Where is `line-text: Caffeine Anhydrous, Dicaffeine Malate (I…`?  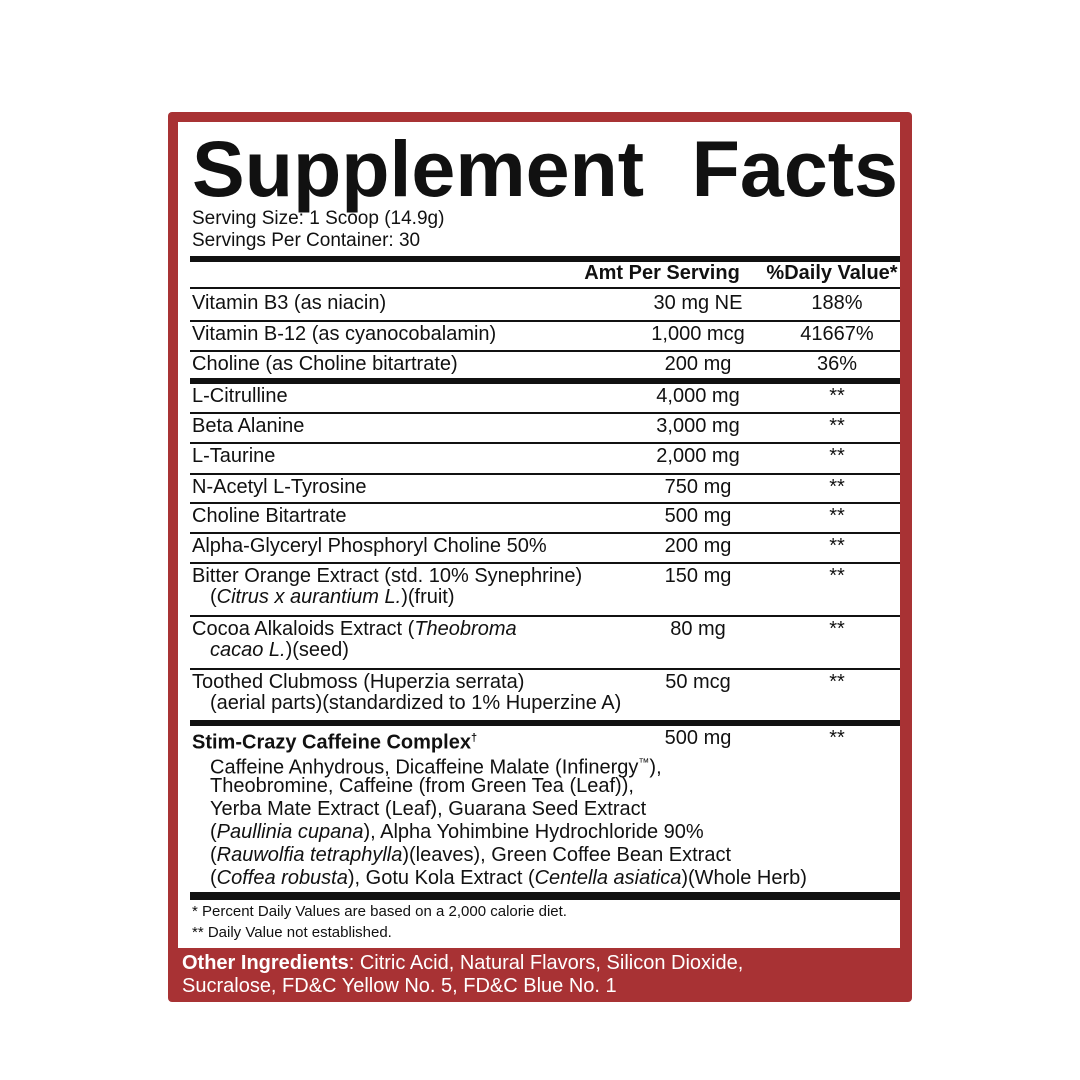
line-text: Caffeine Anhydrous, Dicaffeine Malate (I… is located at coordinates (424, 767).